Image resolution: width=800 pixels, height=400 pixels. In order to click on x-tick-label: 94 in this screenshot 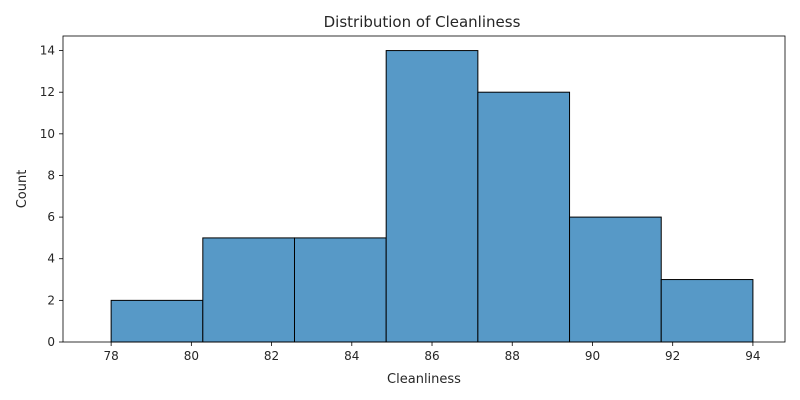, I will do `click(752, 356)`.